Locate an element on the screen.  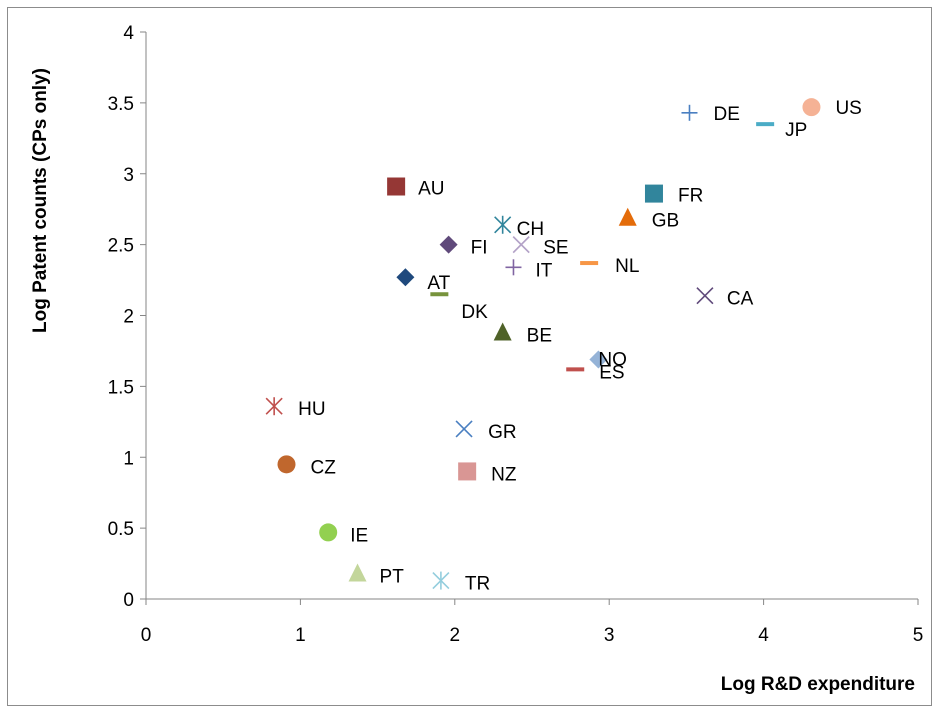
x-tick-label: 1 is located at coordinates (300, 635).